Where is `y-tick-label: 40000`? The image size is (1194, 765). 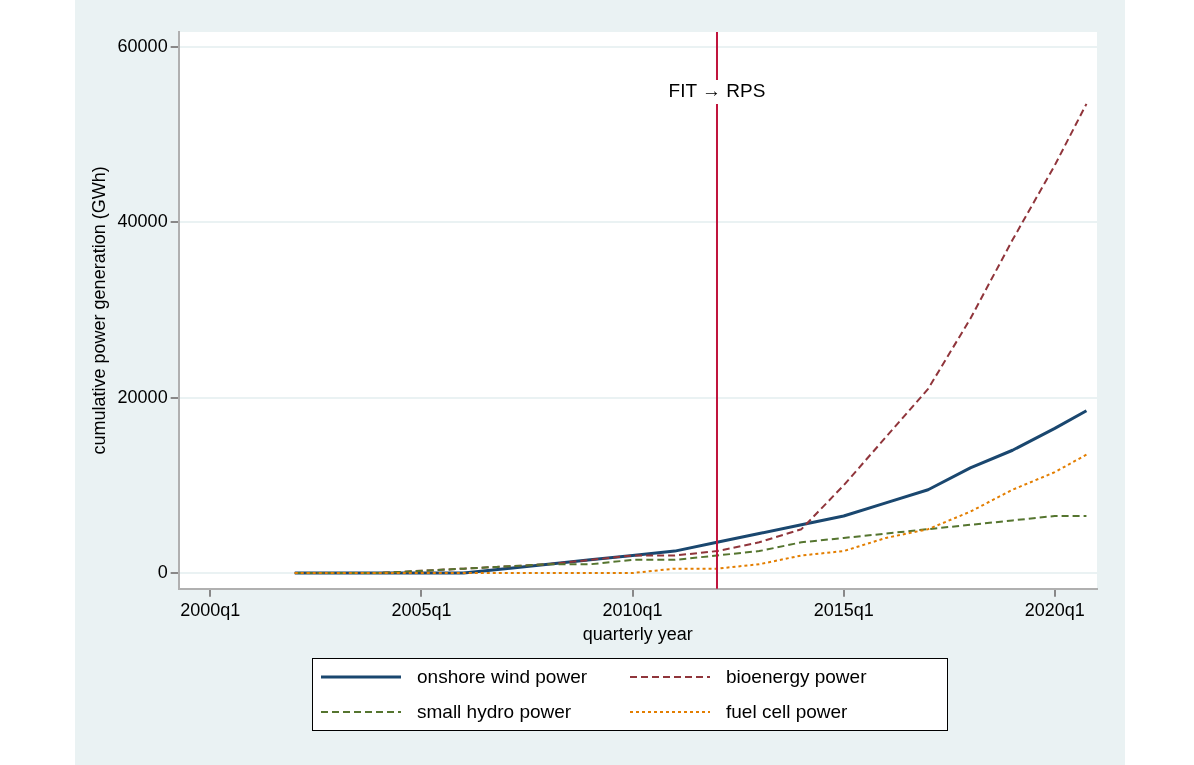 y-tick-label: 40000 is located at coordinates (142, 221).